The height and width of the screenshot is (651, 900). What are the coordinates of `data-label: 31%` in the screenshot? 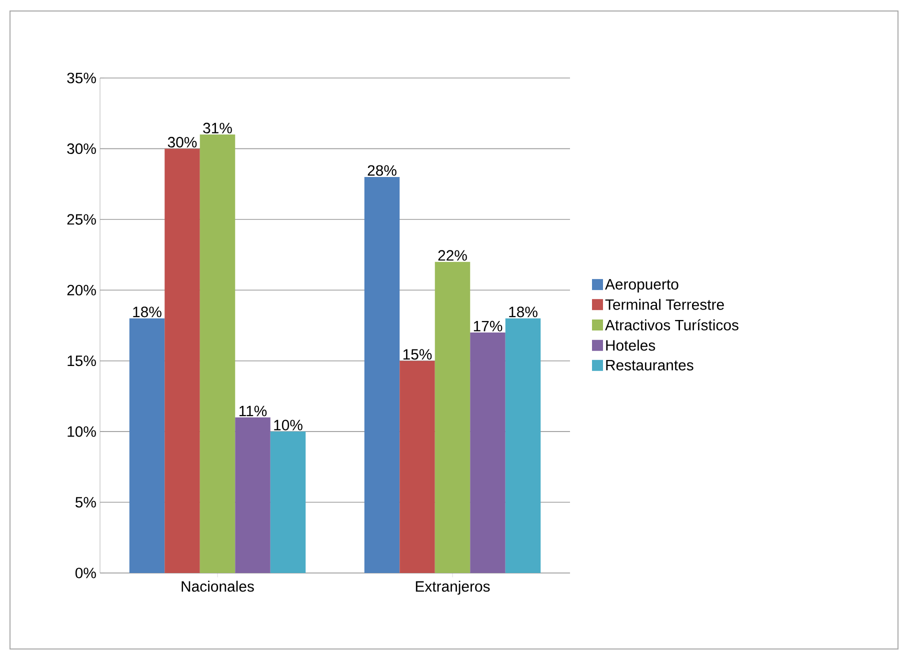 It's located at (217, 128).